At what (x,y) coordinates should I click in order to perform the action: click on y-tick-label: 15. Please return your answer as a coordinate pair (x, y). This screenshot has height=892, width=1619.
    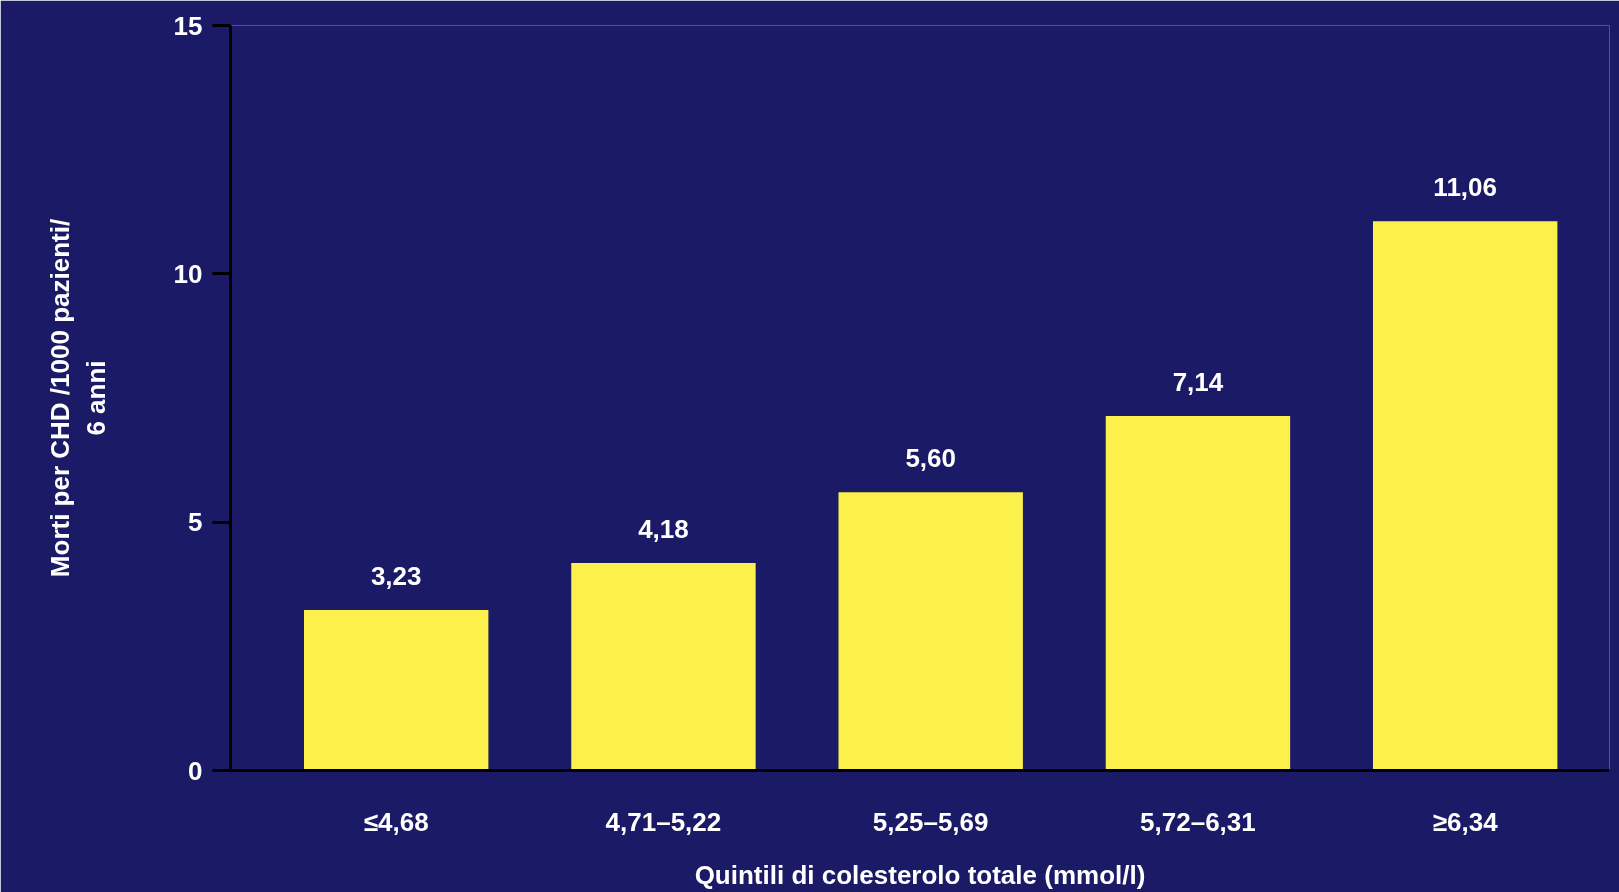
    Looking at the image, I should click on (188, 25).